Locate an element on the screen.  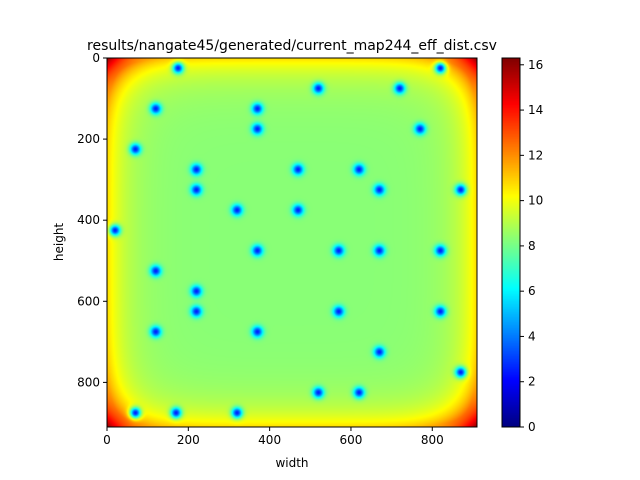
x-axis-ticks: 0 200 400 600 800 is located at coordinates (273, 437).